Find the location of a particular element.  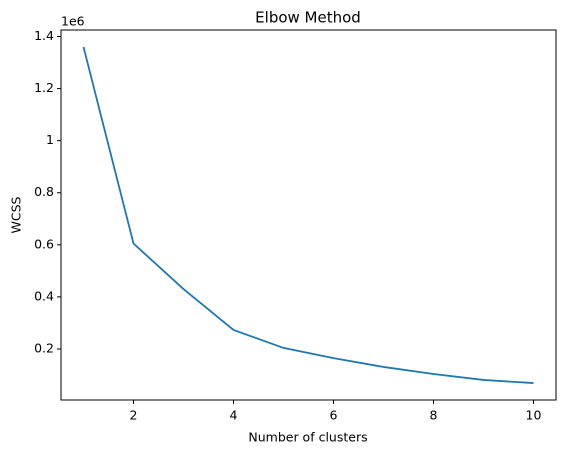

y-axis-label: WCSS is located at coordinates (16, 214).